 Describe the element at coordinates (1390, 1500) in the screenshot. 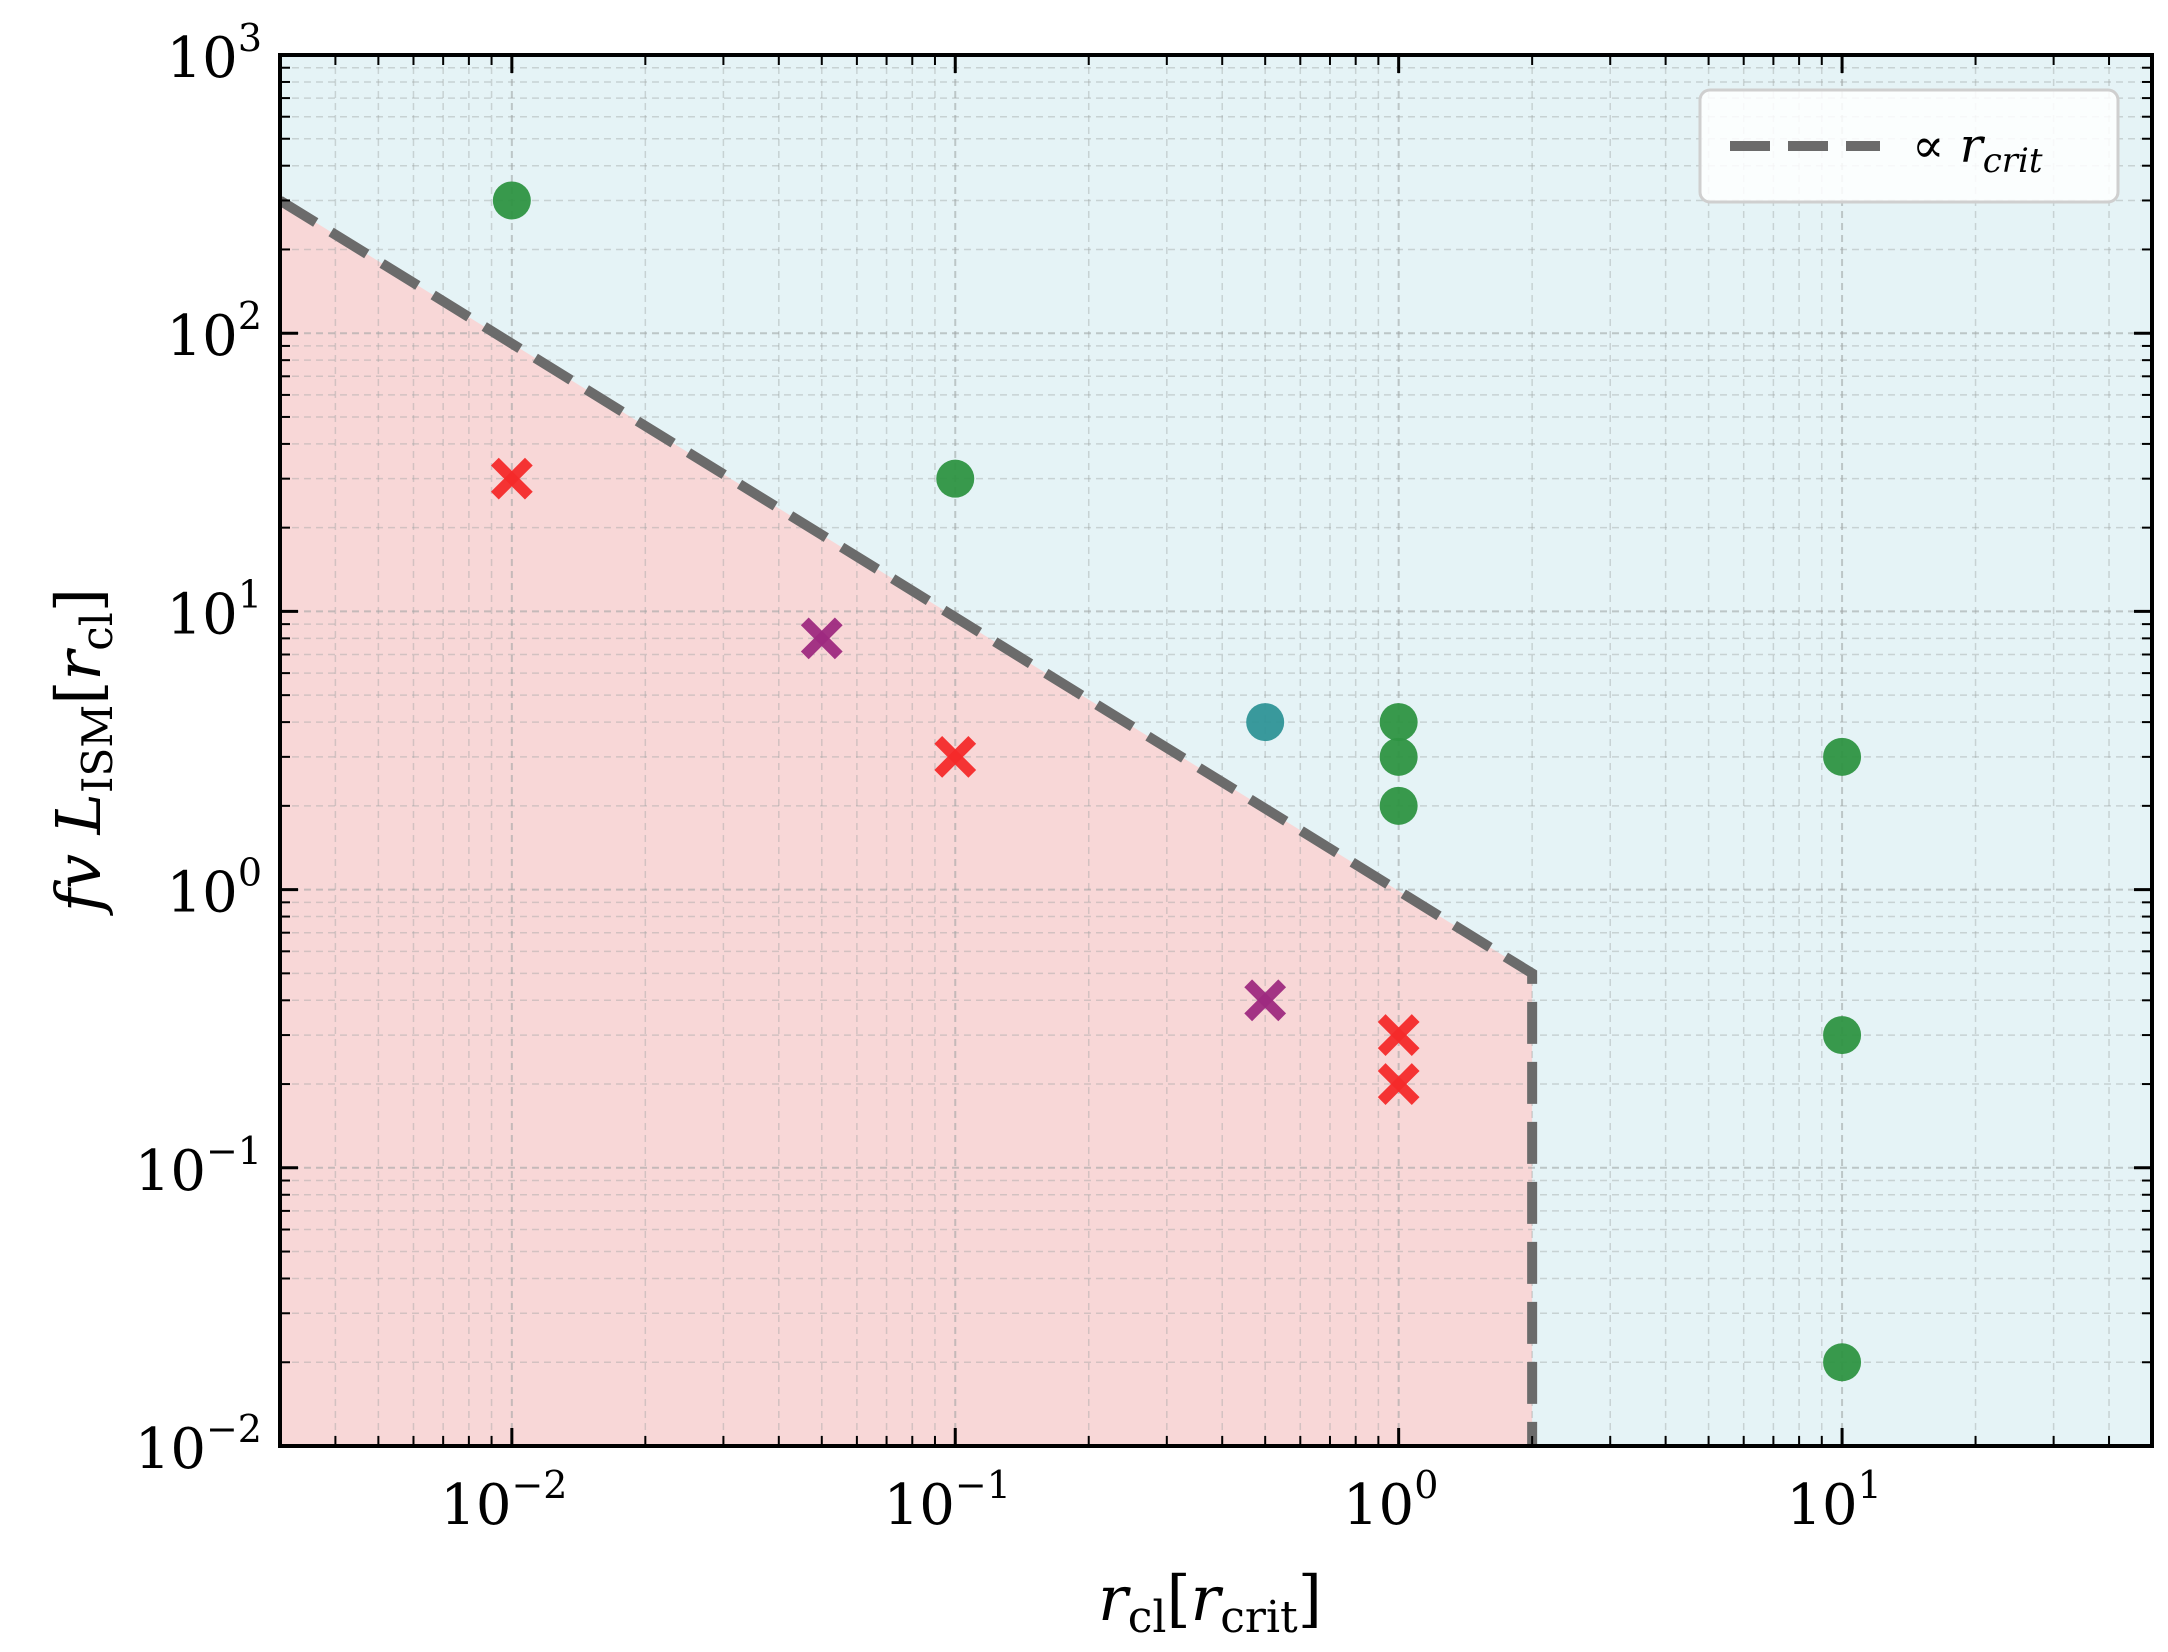

I see `x-tick-label: 10⁰` at that location.